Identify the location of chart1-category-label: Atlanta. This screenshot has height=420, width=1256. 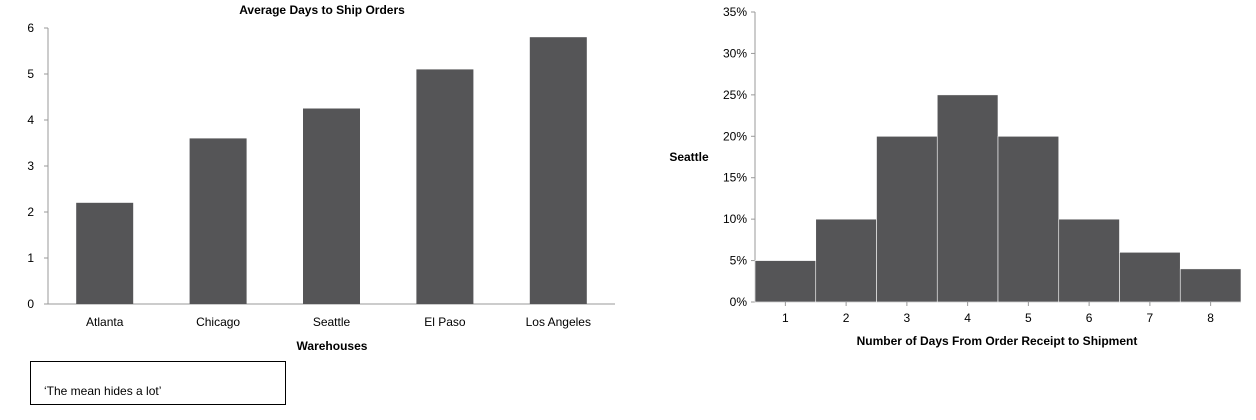
(105, 322).